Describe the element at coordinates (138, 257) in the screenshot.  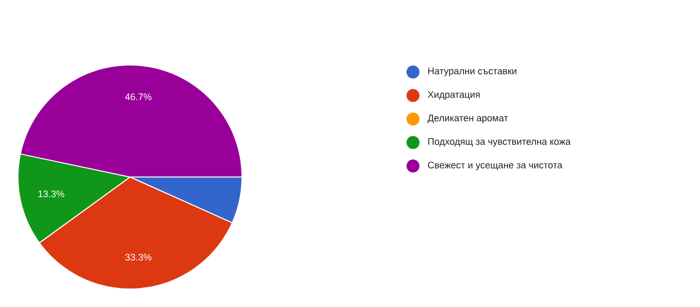
I see `data-label: 33.3%` at that location.